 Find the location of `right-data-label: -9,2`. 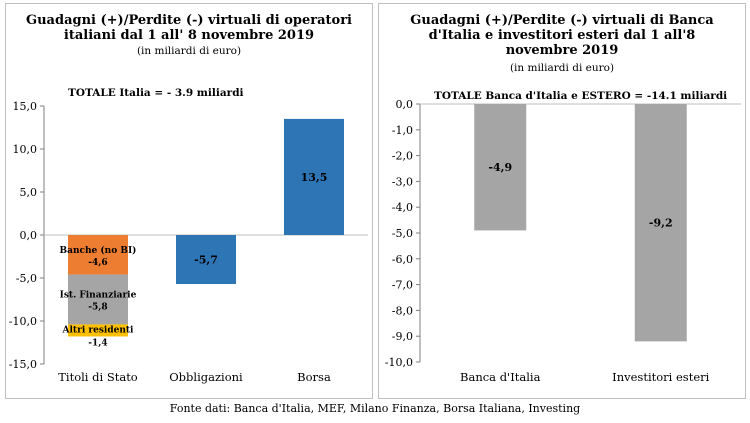

right-data-label: -9,2 is located at coordinates (661, 223).